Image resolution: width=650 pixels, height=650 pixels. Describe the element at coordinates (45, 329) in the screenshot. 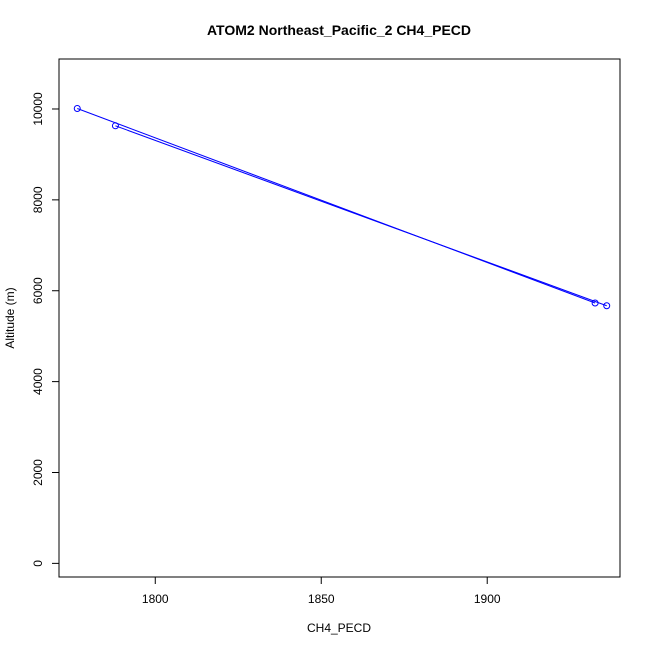

I see `y-axis: 0 2000 4000 6000 8000 10000` at that location.